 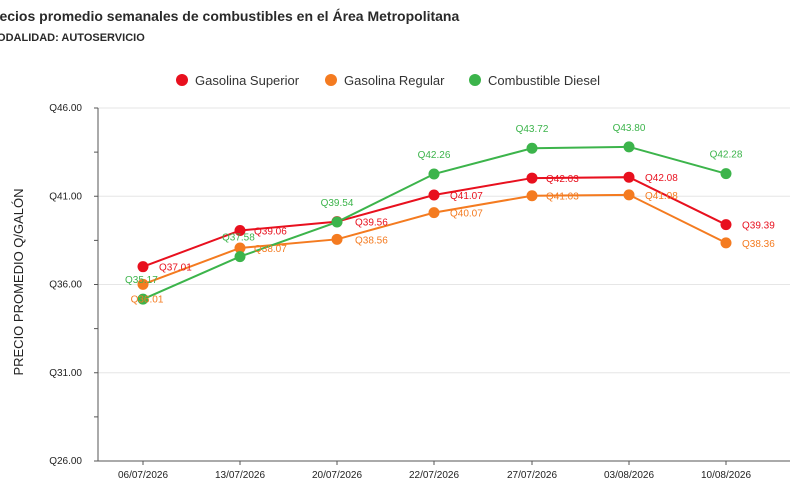 What do you see at coordinates (758, 226) in the screenshot?
I see `data-label-gasolina-superior: Q39.39` at bounding box center [758, 226].